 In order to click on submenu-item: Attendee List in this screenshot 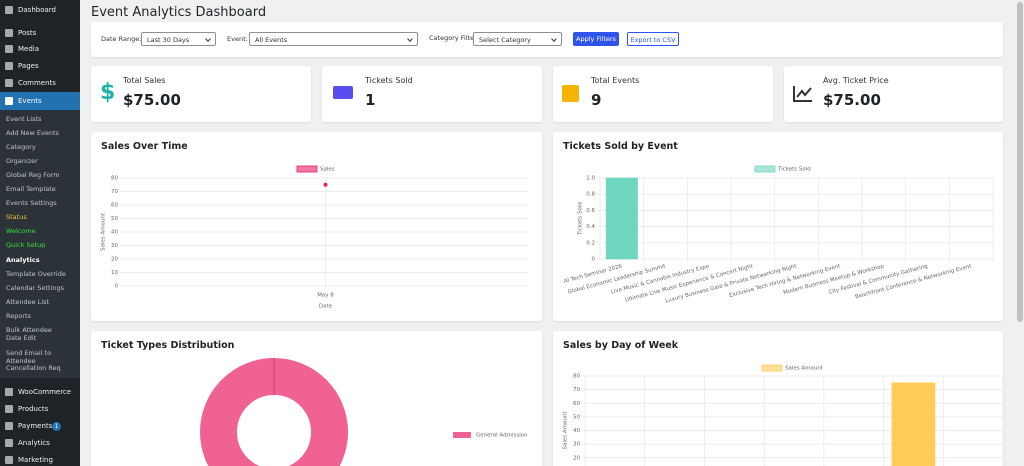, I will do `click(28, 302)`.